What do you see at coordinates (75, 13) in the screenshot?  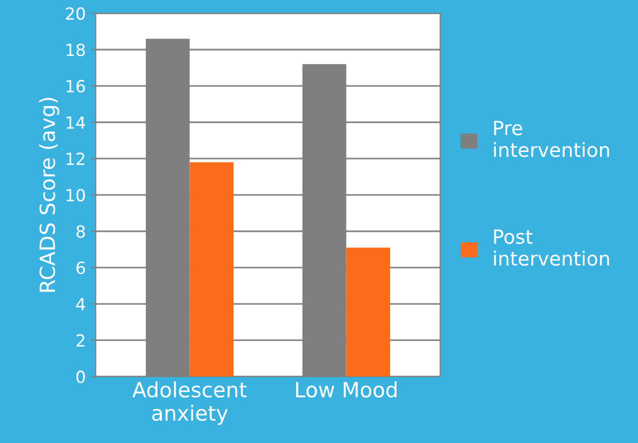 I see `y-tick-label: 20` at bounding box center [75, 13].